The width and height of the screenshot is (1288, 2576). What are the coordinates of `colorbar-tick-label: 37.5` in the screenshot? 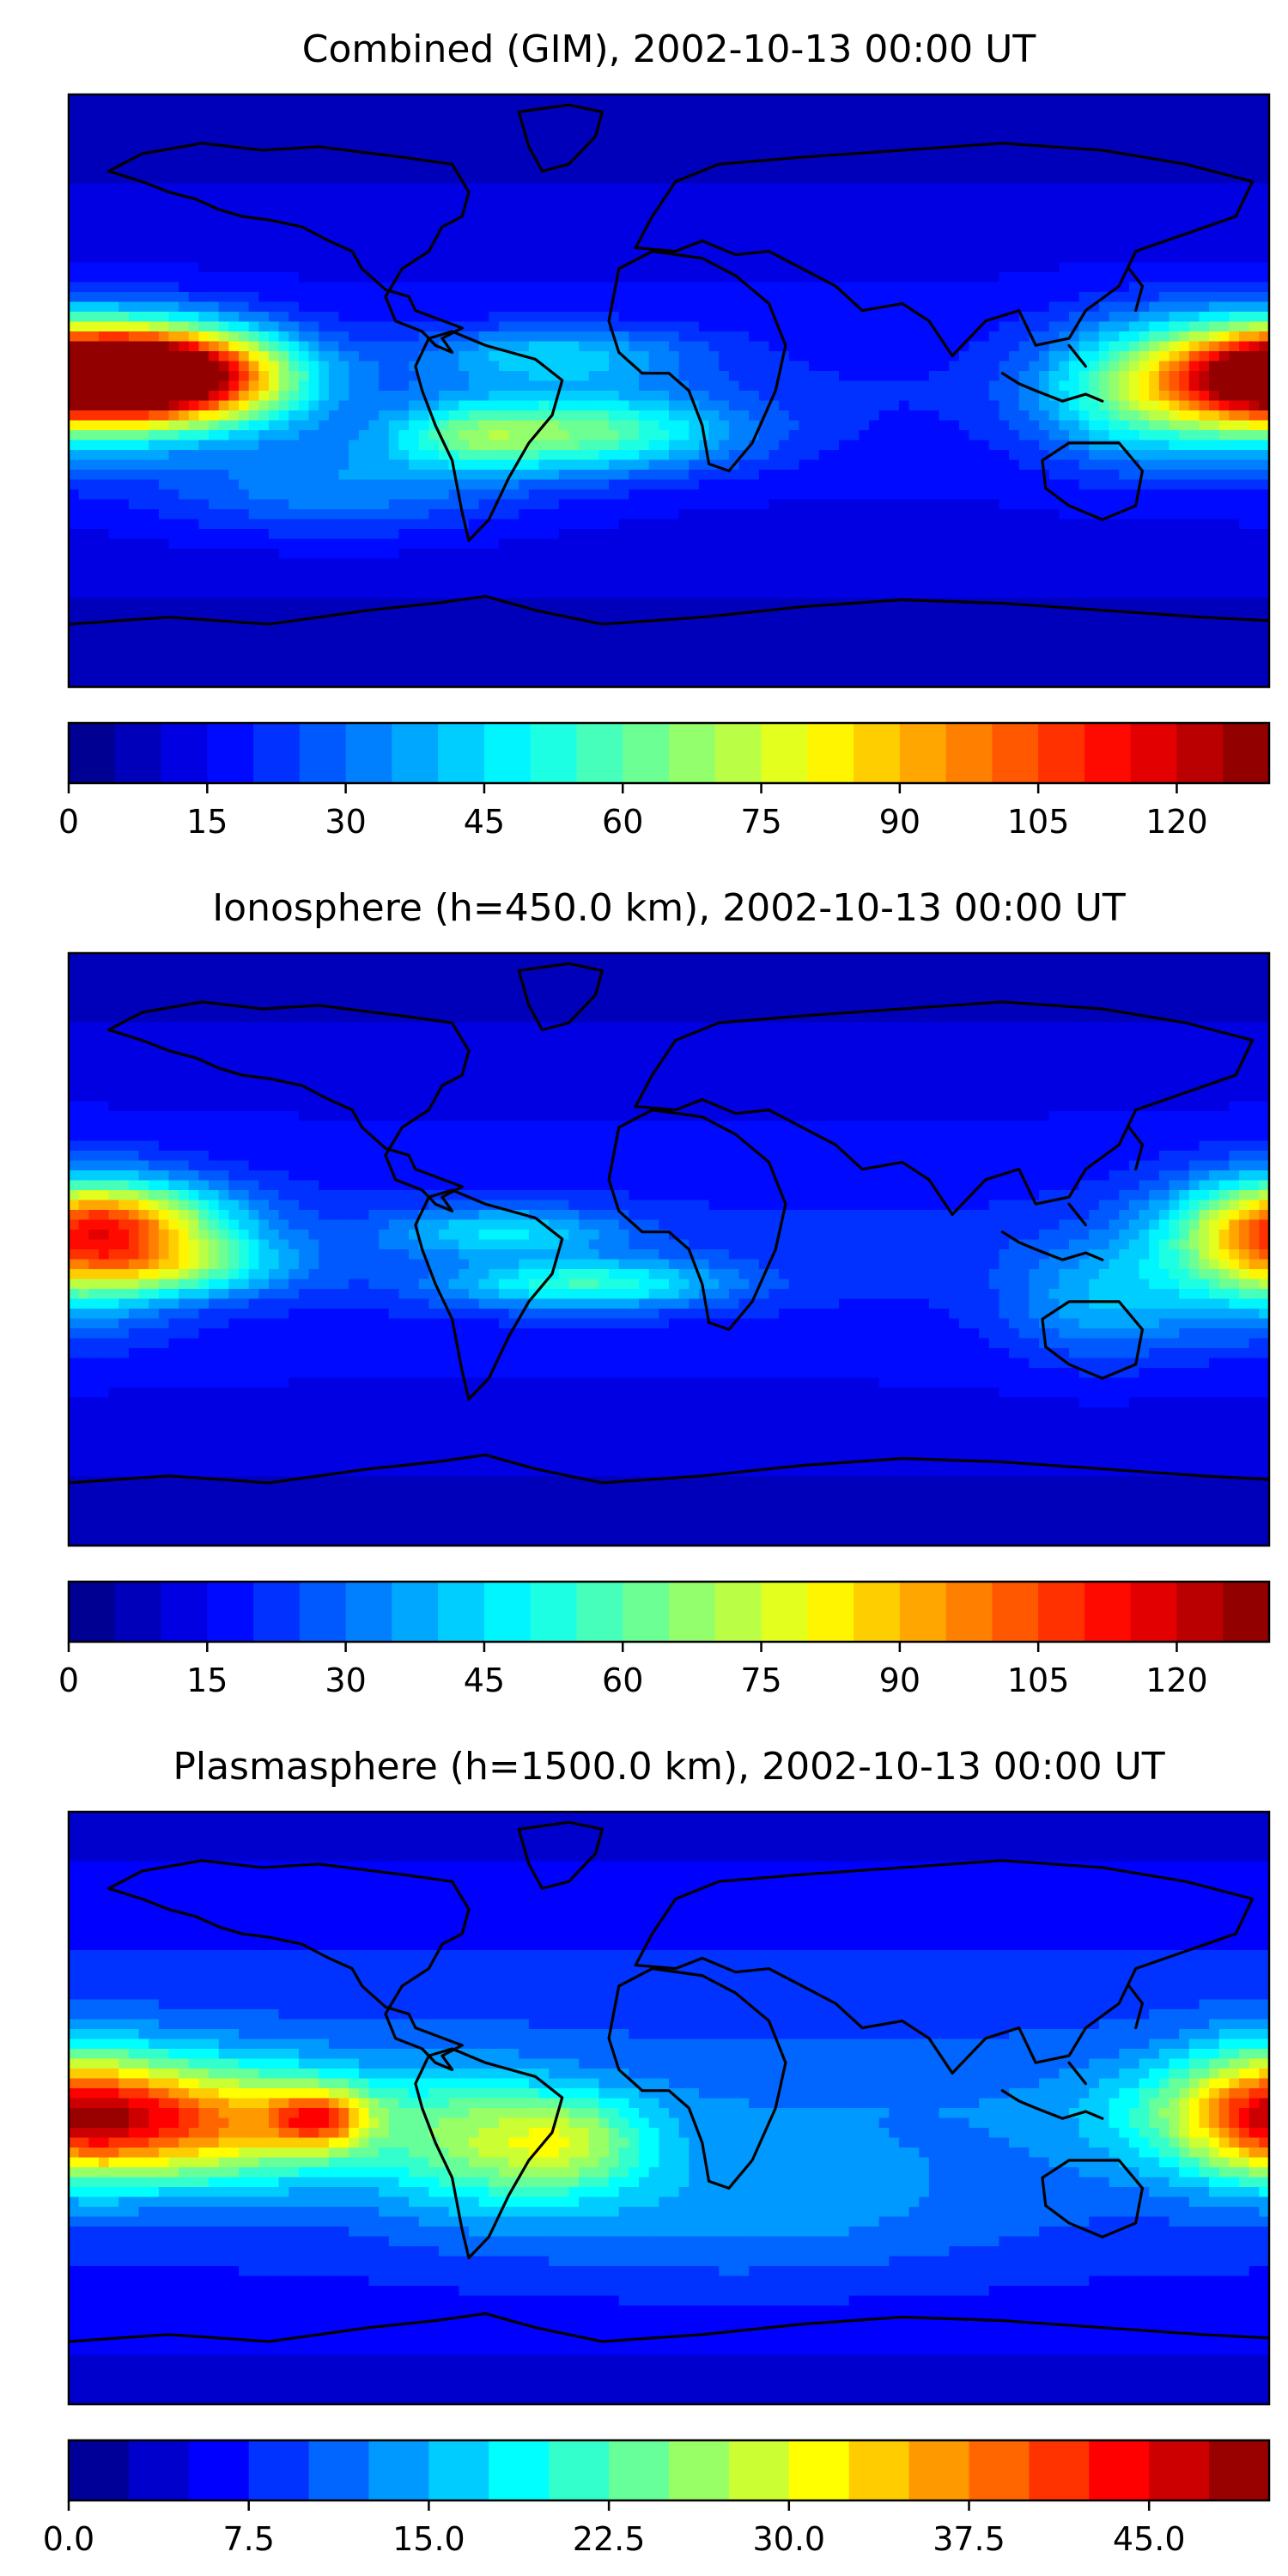 It's located at (969, 2539).